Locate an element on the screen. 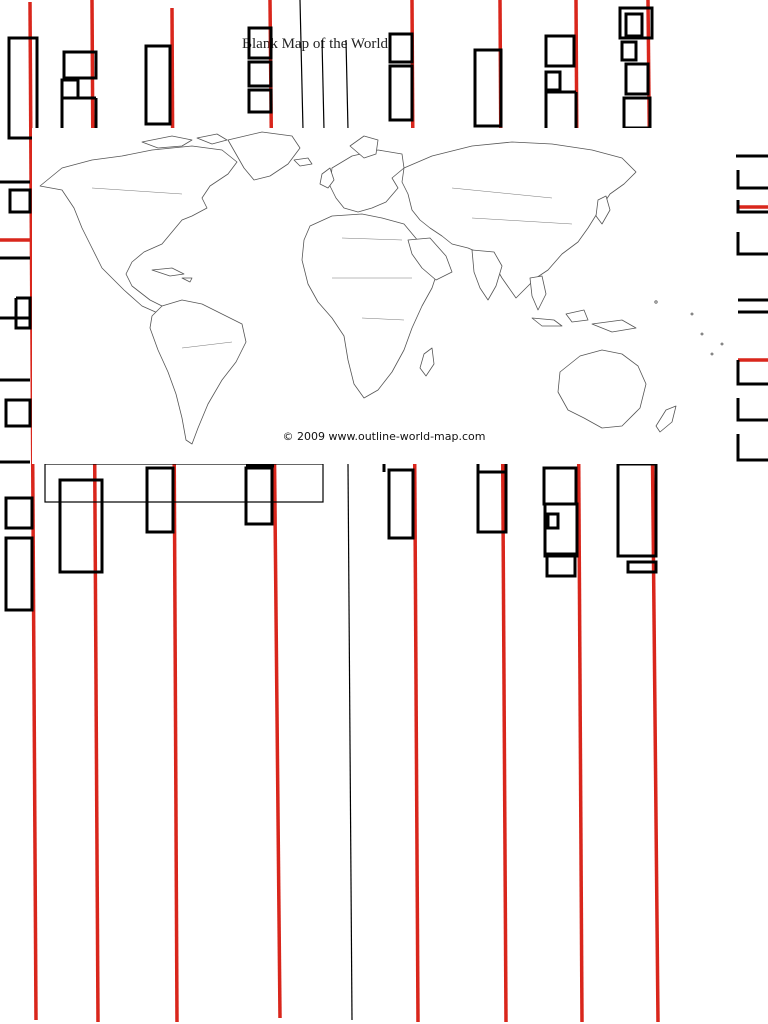 The width and height of the screenshot is (768, 1024). europe is located at coordinates (367, 181).